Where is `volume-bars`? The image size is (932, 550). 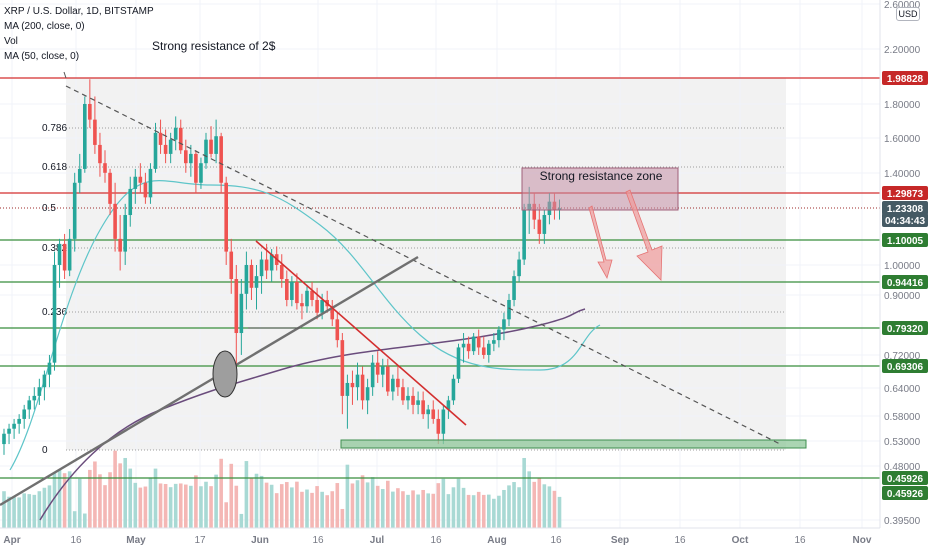
volume-bars is located at coordinates (282, 489).